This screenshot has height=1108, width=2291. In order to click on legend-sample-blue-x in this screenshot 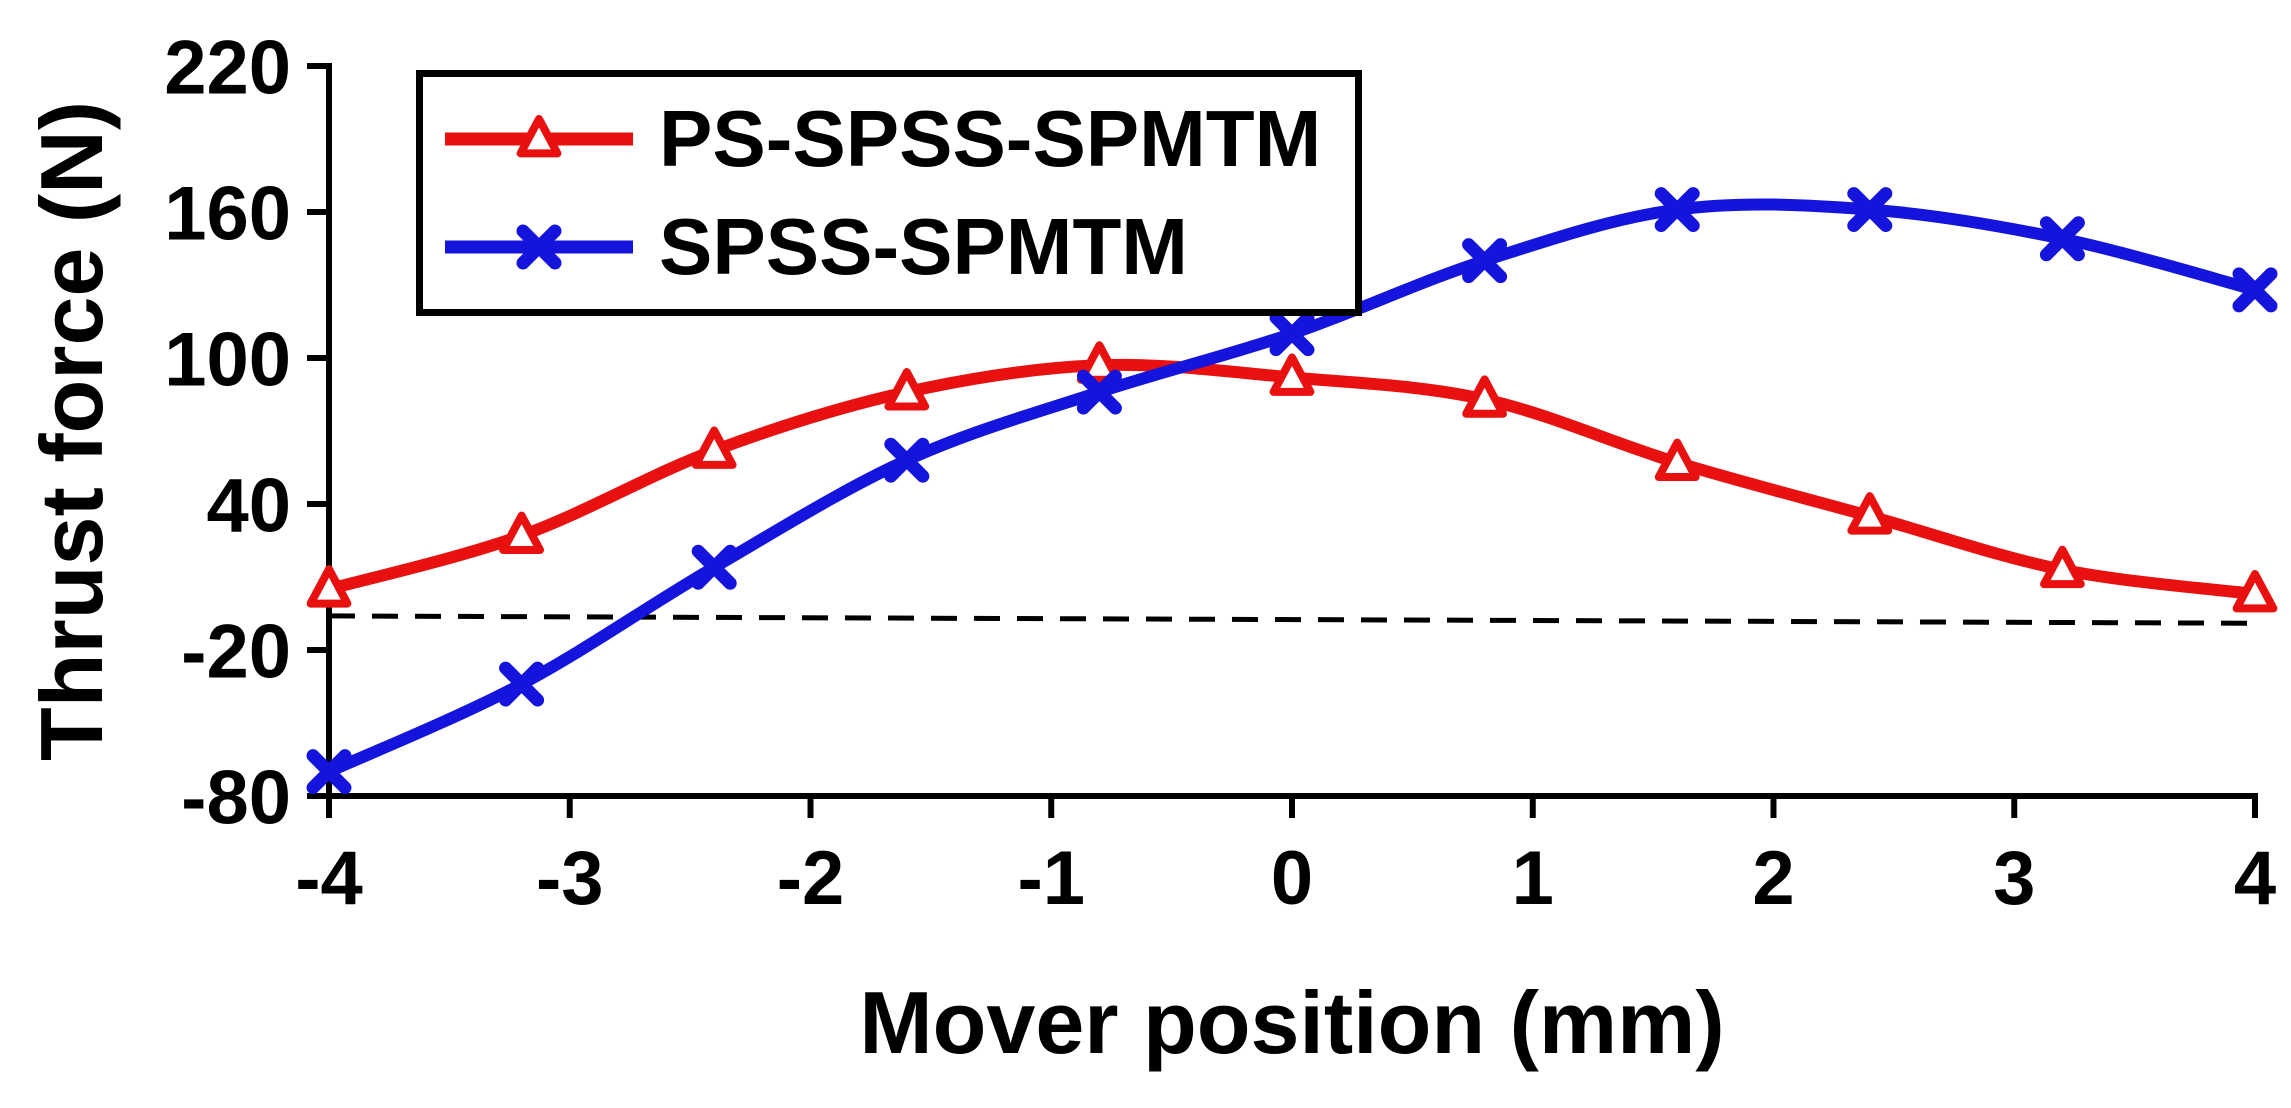, I will do `click(539, 247)`.